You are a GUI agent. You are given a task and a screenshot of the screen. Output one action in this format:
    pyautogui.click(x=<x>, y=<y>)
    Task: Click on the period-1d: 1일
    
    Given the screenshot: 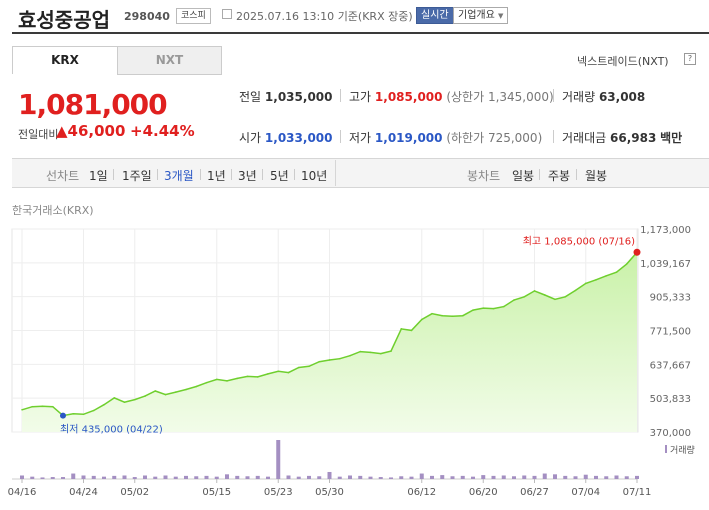 What is the action you would take?
    pyautogui.click(x=98, y=176)
    